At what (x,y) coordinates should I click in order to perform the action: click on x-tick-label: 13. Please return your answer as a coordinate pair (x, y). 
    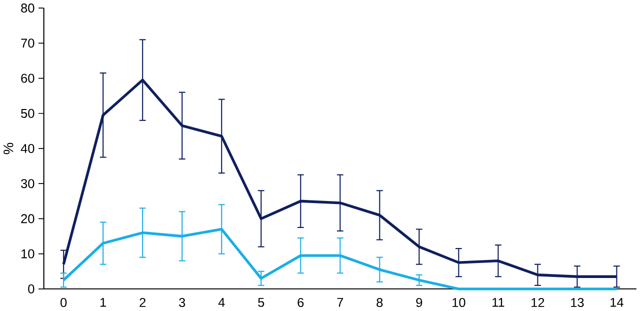
    Looking at the image, I should click on (577, 303).